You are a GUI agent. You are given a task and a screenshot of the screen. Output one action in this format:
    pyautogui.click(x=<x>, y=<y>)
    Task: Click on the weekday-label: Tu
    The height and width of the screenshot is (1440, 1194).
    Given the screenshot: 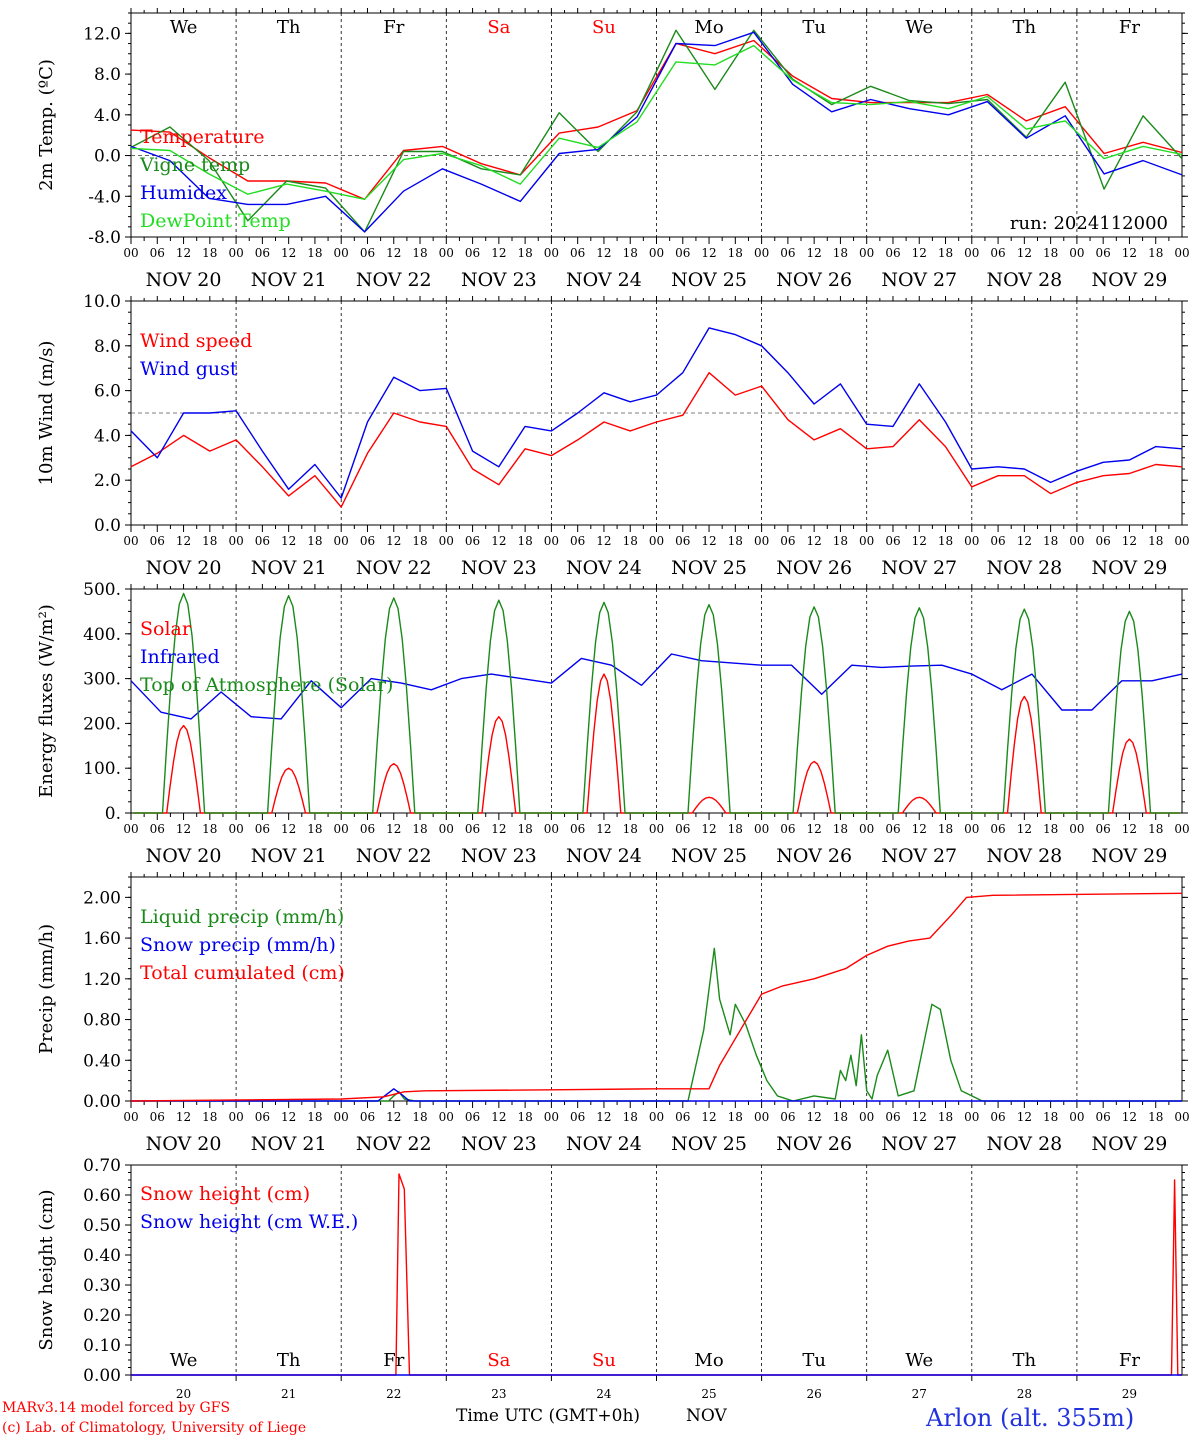 What is the action you would take?
    pyautogui.click(x=814, y=27)
    